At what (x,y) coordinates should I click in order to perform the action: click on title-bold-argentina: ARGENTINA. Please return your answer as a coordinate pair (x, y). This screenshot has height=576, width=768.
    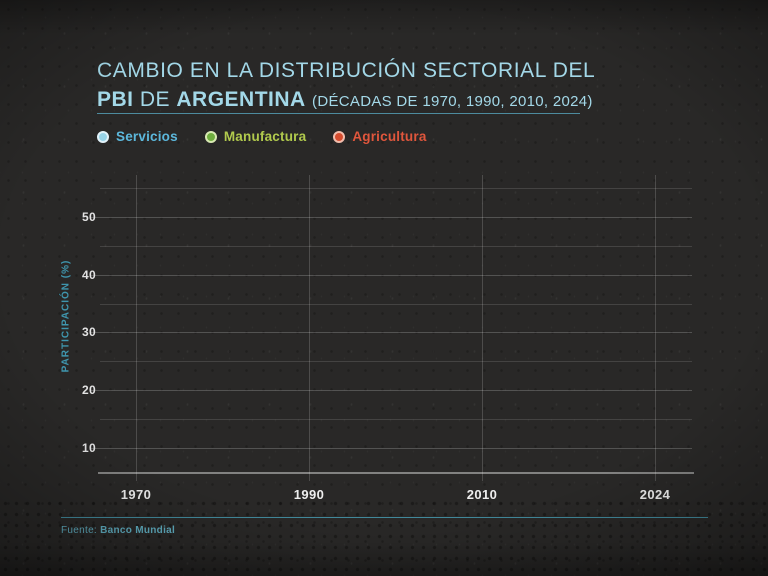
    Looking at the image, I should click on (241, 99).